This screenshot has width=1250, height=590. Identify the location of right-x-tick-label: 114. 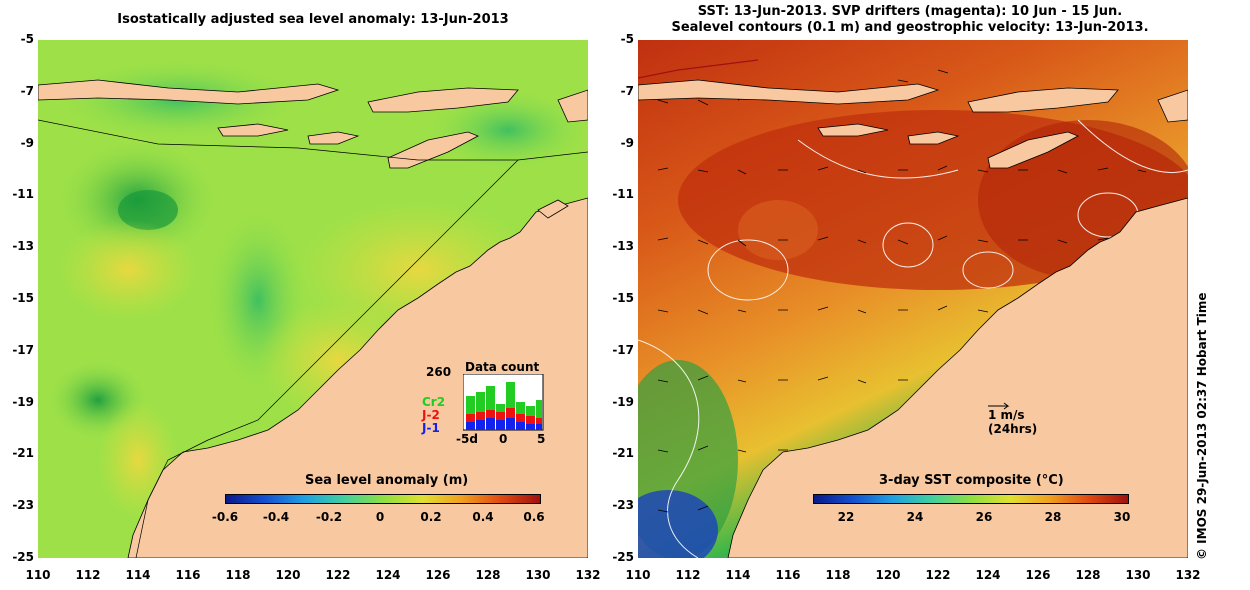
(738, 575).